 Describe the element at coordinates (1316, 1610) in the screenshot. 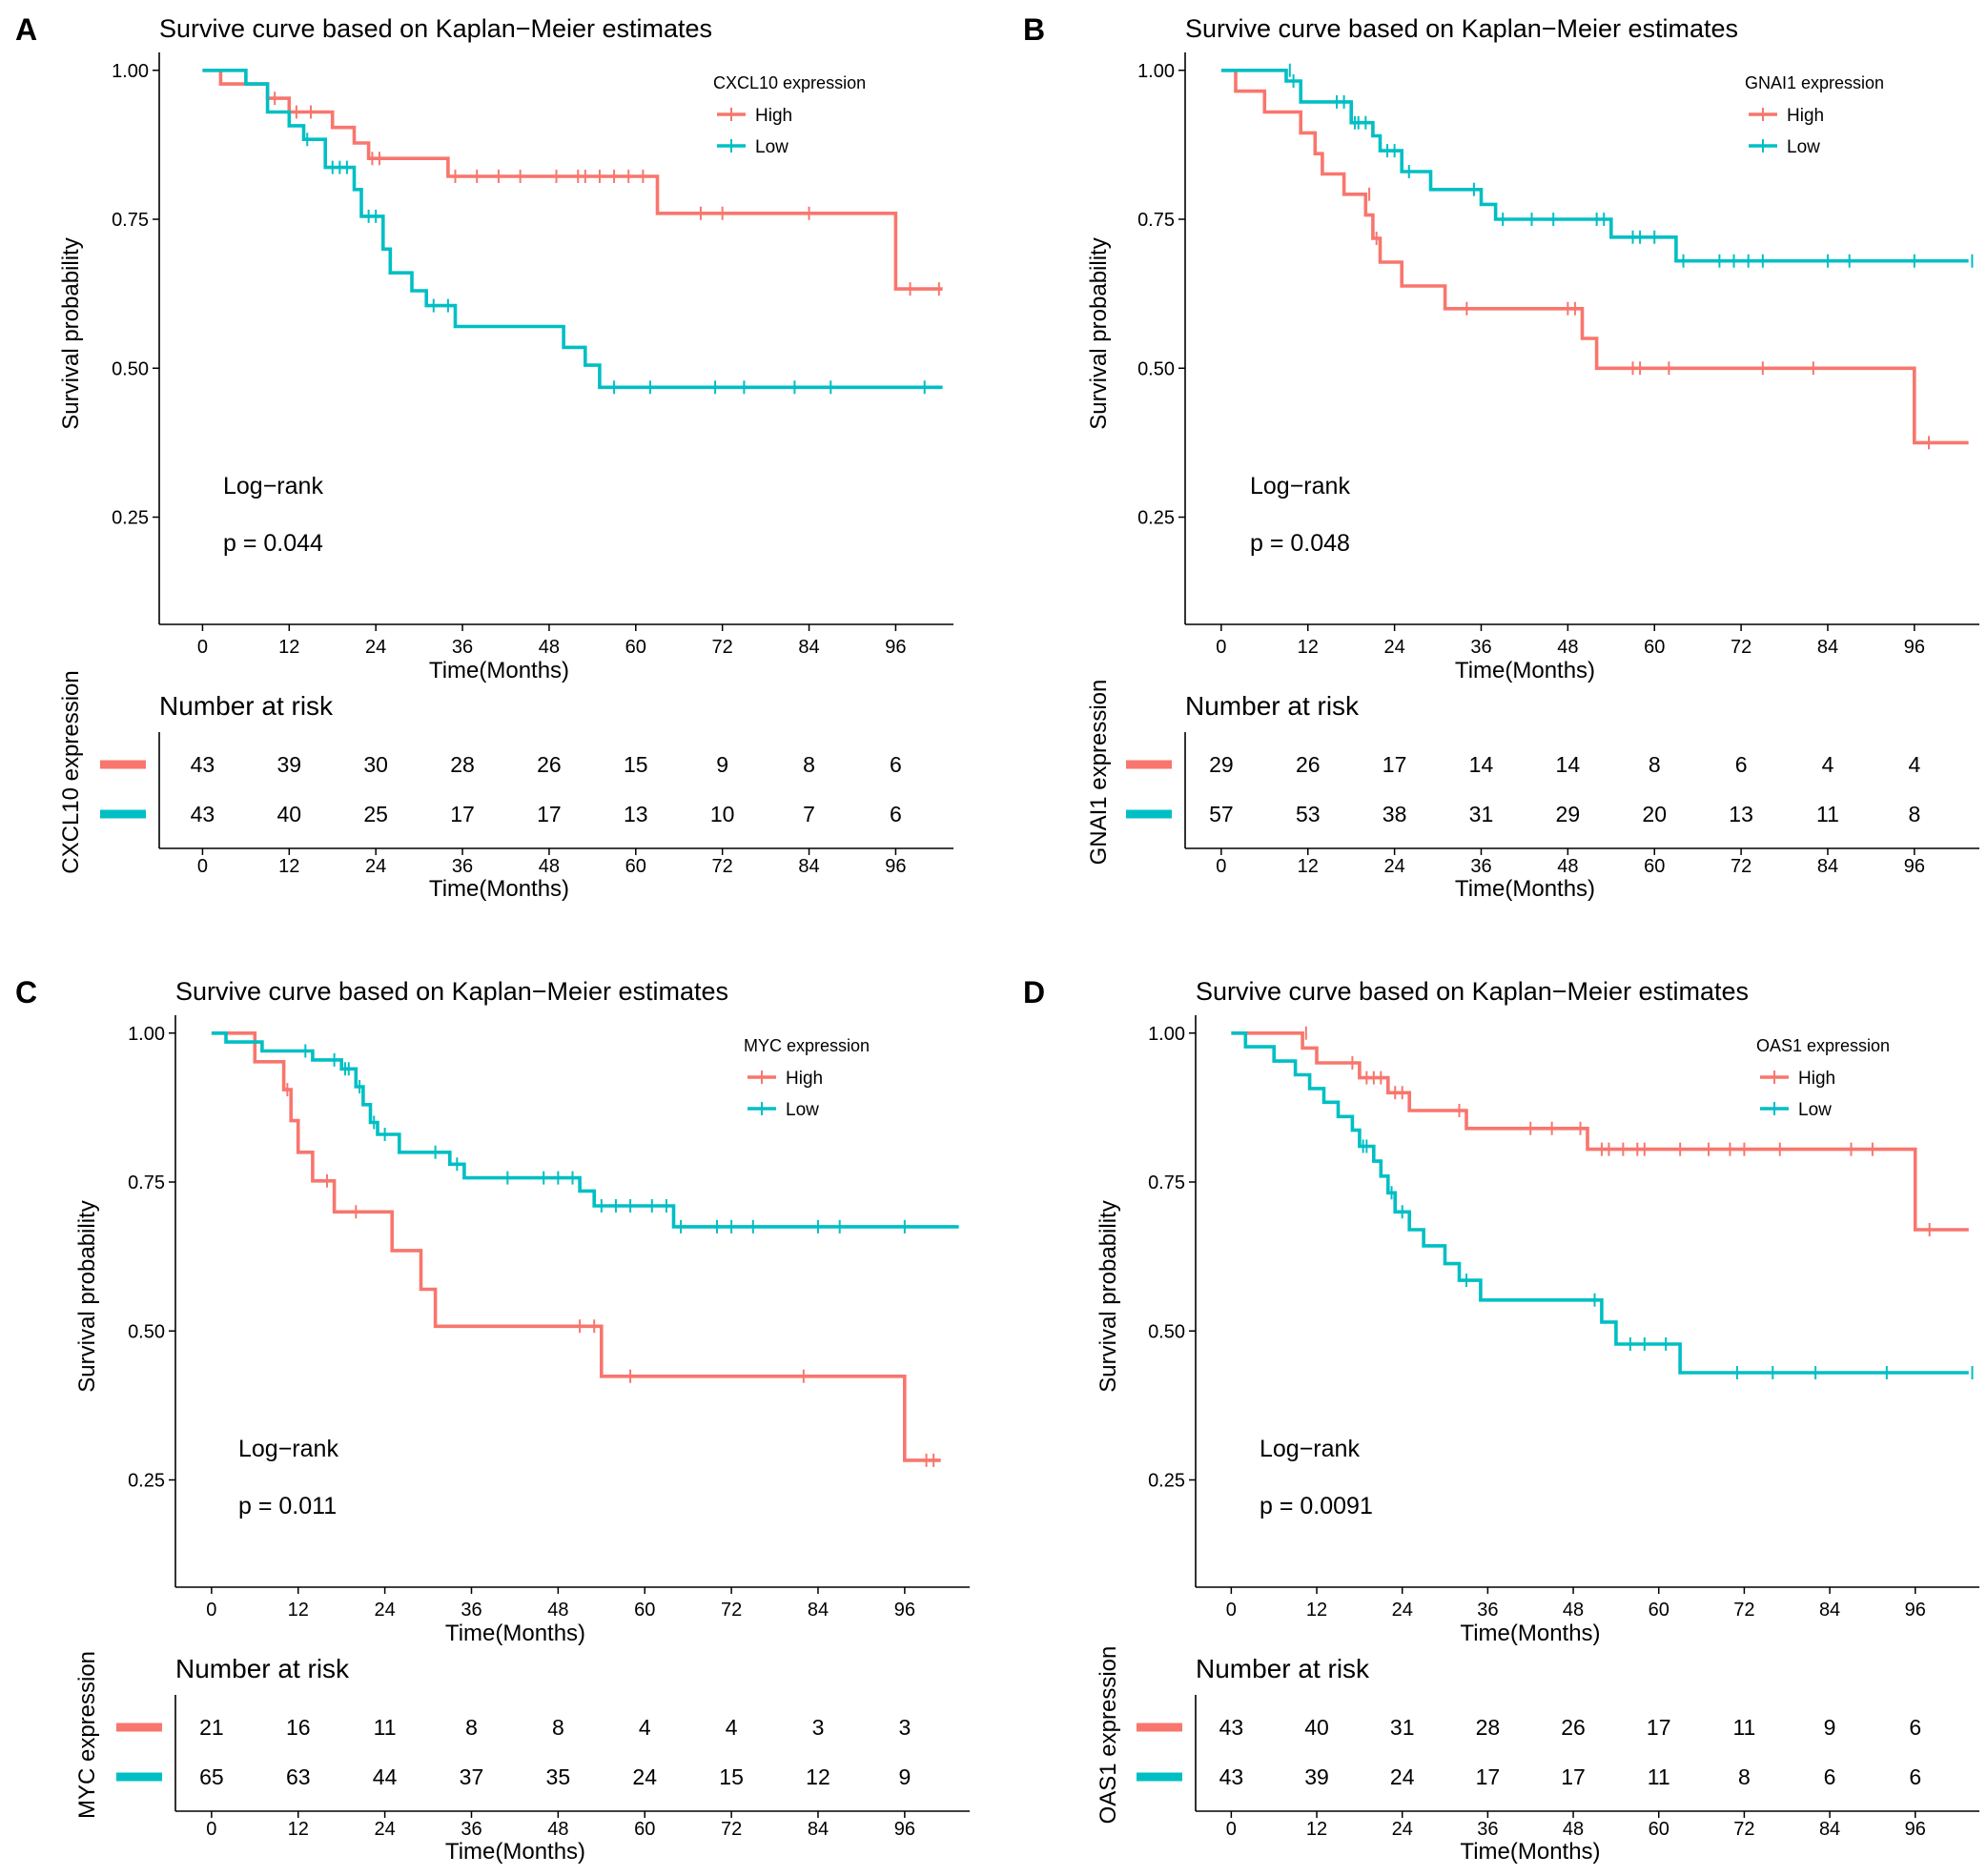

I see `x-tick-label: 12` at that location.